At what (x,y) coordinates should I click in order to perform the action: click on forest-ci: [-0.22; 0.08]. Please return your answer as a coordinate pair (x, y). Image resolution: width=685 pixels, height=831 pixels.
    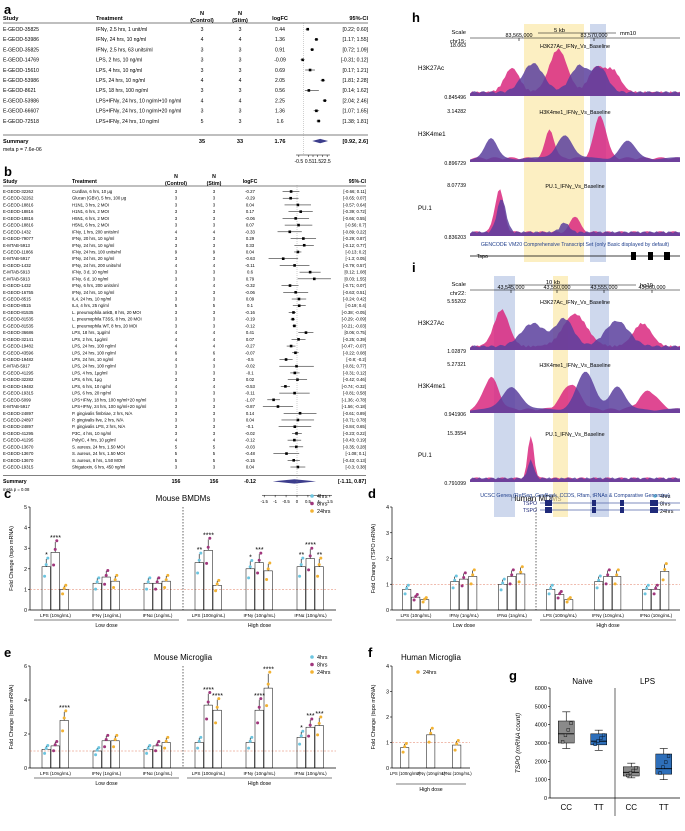
    Looking at the image, I should click on (354, 352).